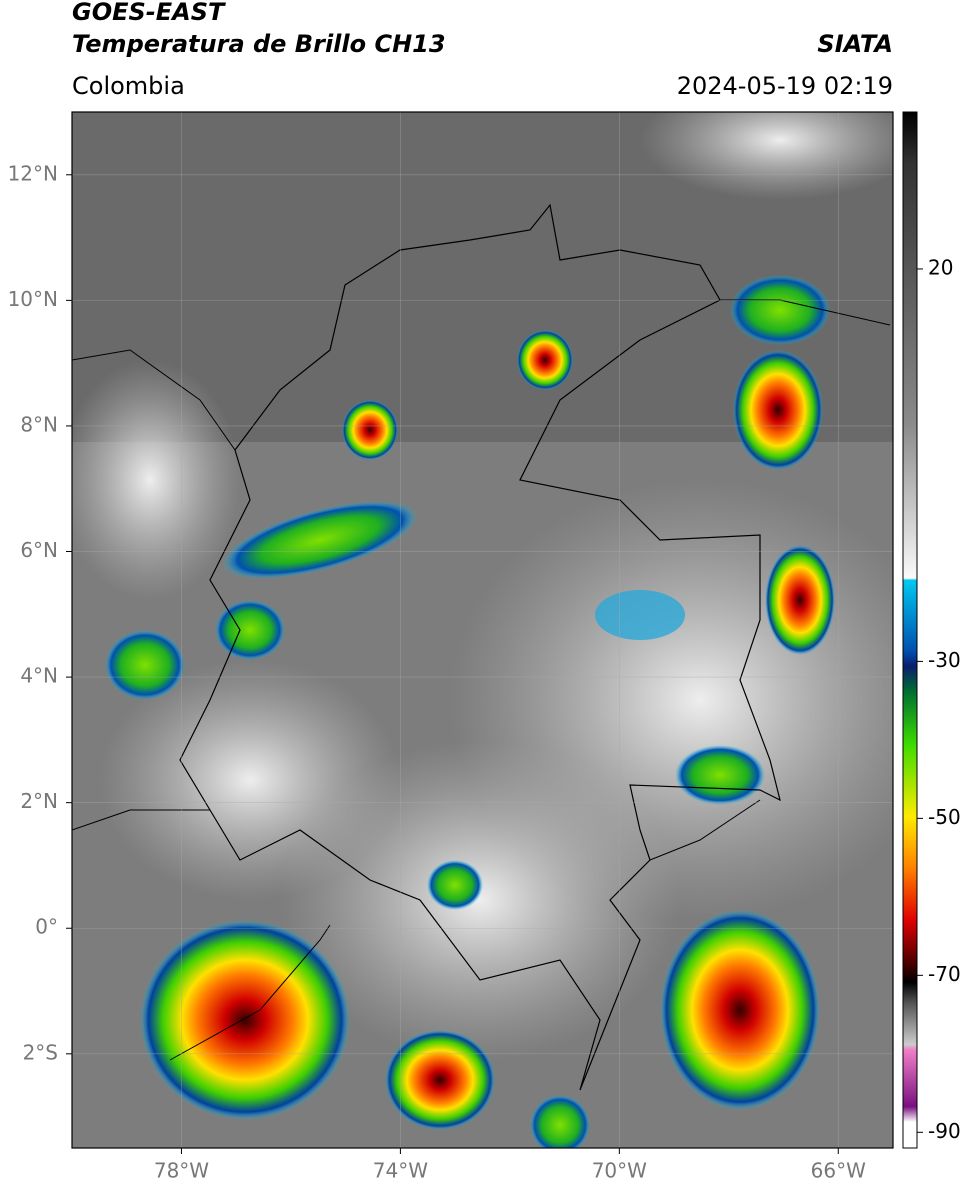  I want to click on colorbar-tick-label: -70, so click(944, 974).